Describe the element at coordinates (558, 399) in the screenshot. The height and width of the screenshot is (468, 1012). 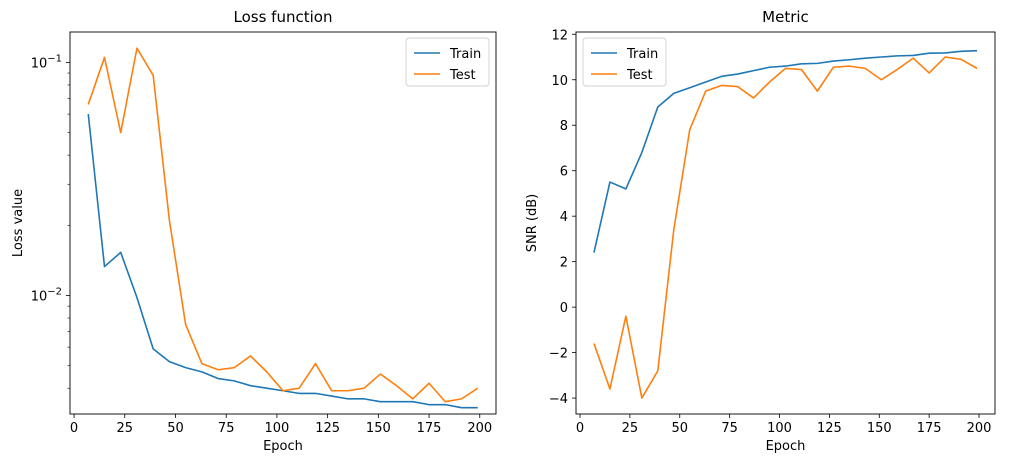
I see `metric-y-tick-label: −4` at that location.